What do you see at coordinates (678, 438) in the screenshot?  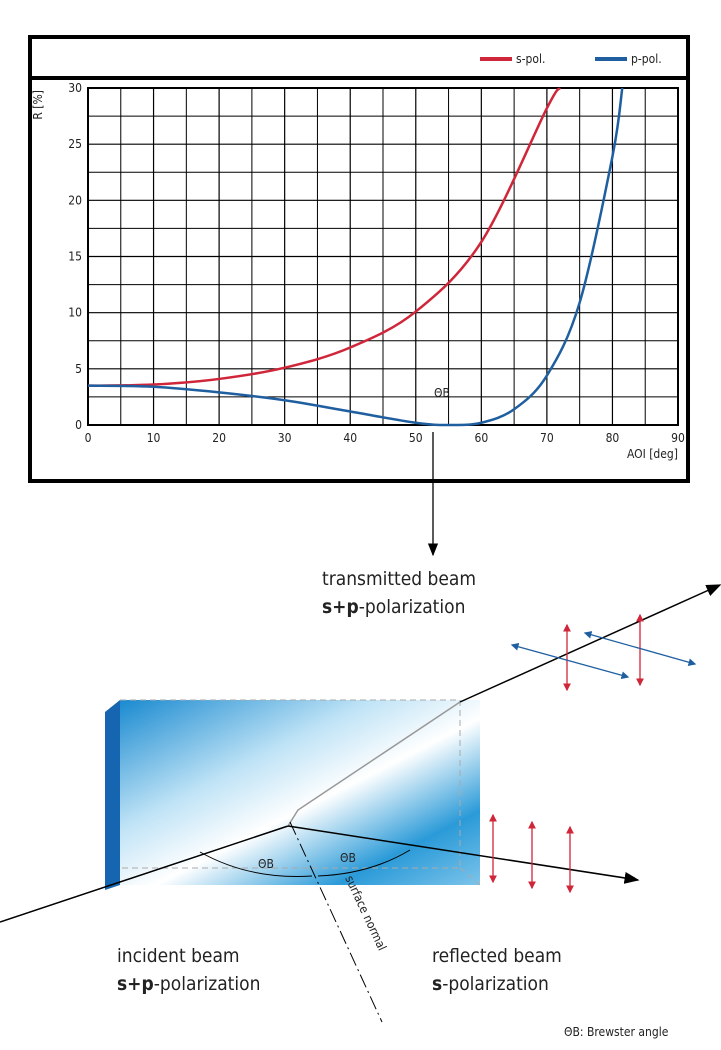 I see `x-tick-label: 90` at bounding box center [678, 438].